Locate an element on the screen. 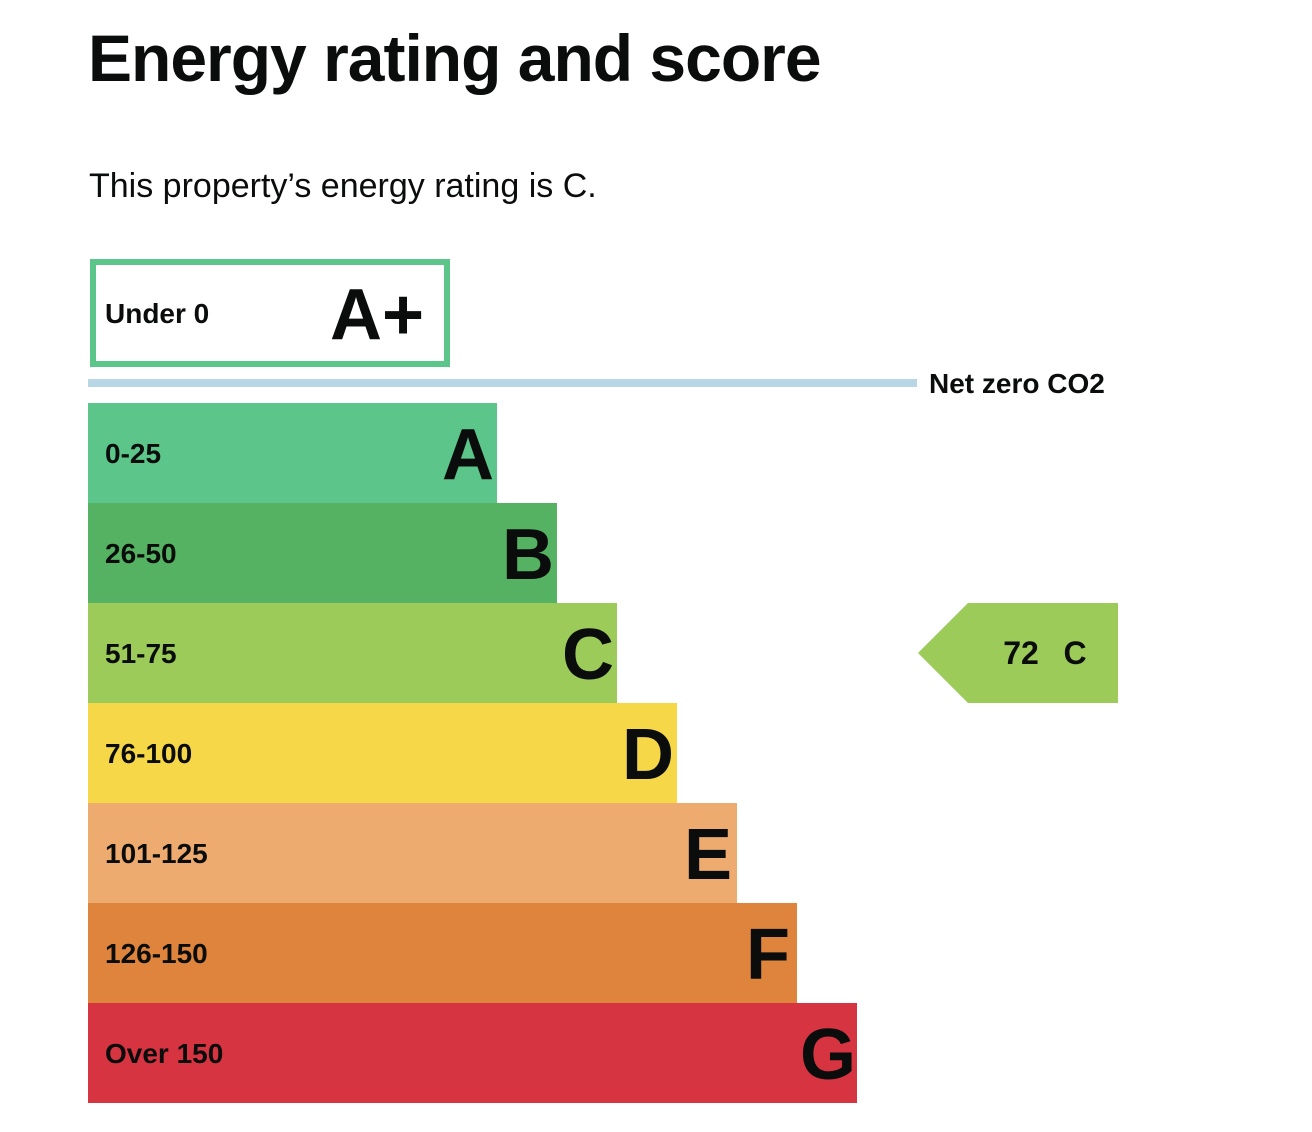  band-g-bar is located at coordinates (472, 1053).